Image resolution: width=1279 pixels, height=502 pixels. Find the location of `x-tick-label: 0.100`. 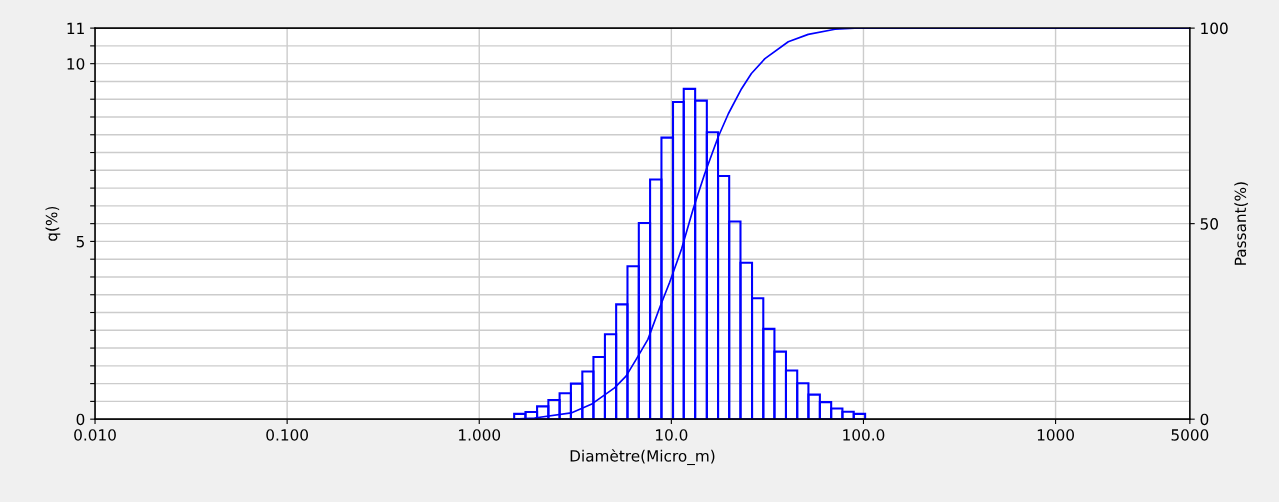

x-tick-label: 0.100 is located at coordinates (287, 435).